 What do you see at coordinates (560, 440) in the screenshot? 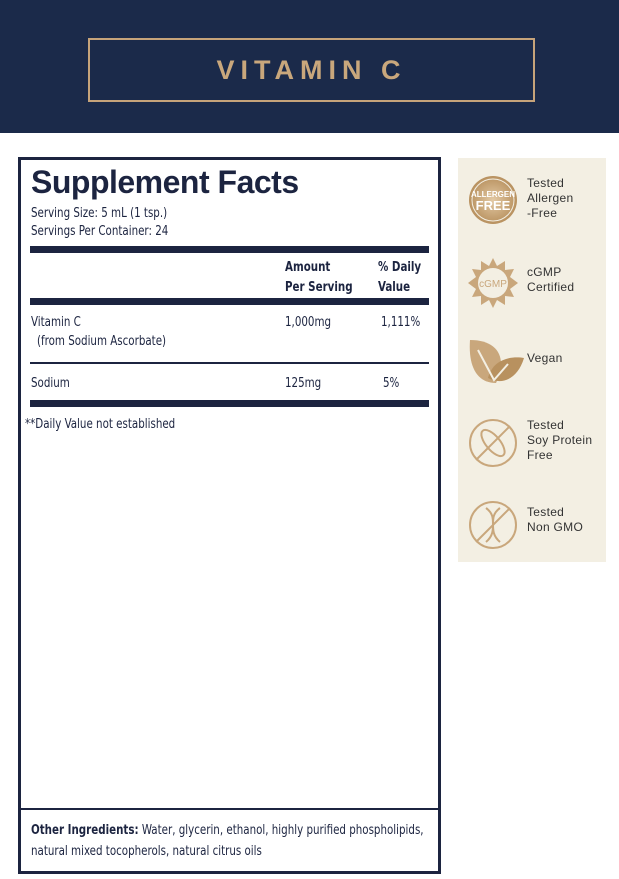
I see `badge-label: Tested Soy Protein Free` at bounding box center [560, 440].